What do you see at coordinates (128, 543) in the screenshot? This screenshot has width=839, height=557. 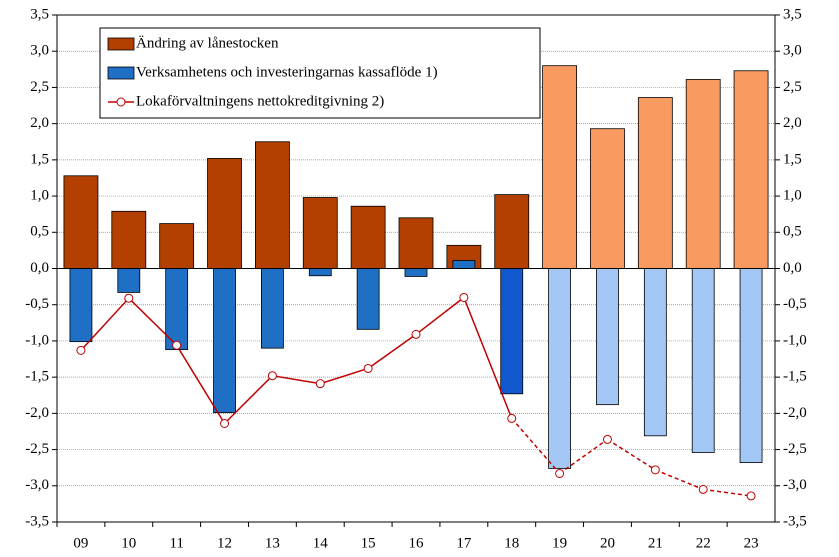 I see `x-tick-label: 10` at bounding box center [128, 543].